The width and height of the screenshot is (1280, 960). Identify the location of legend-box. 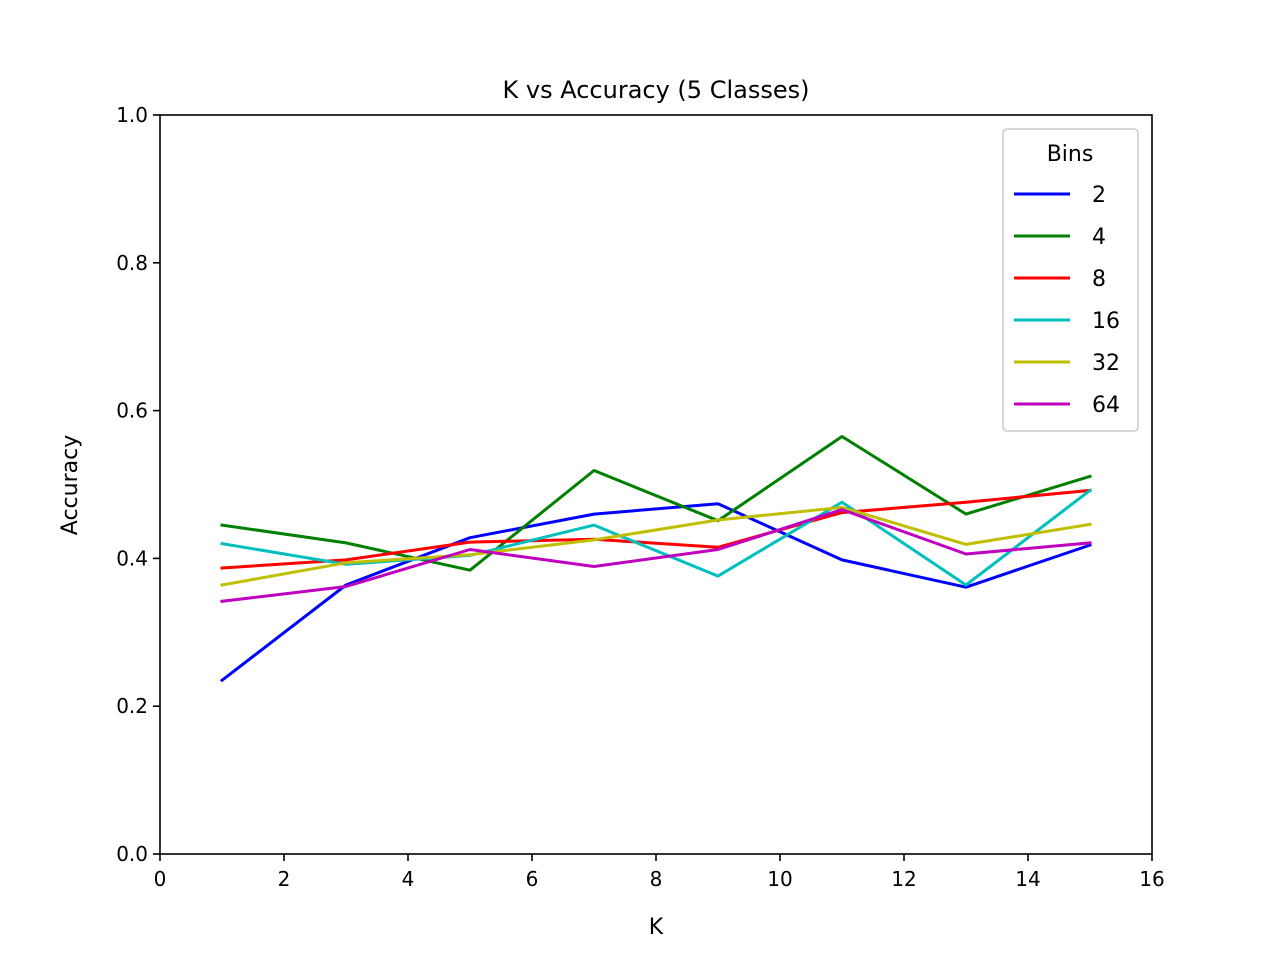
(1070, 280).